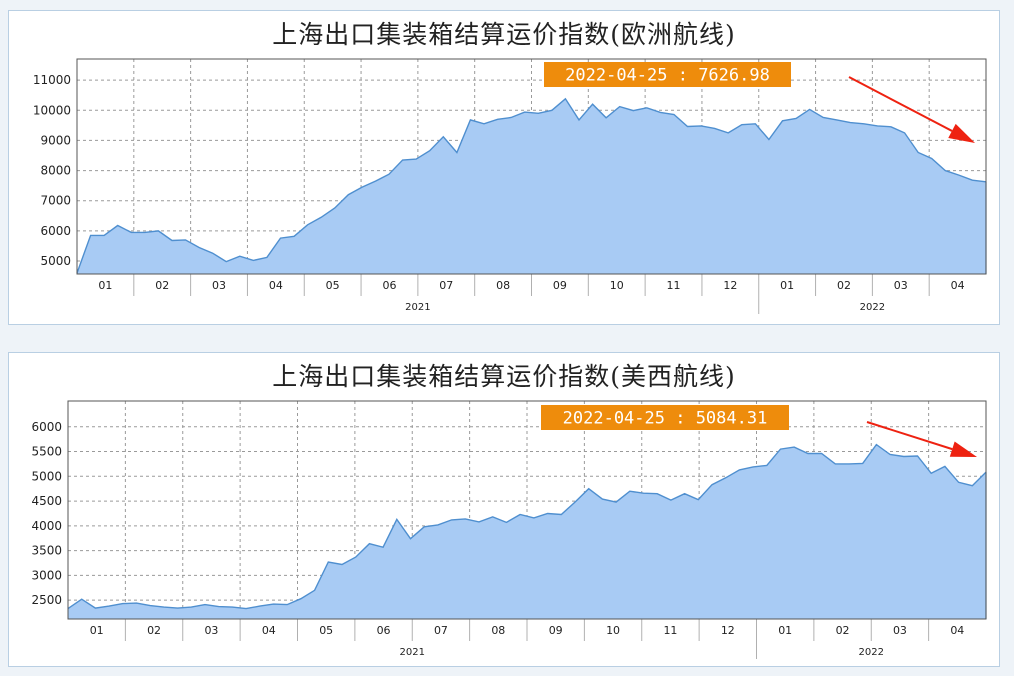 This screenshot has height=676, width=1014. I want to click on value-callout-text: 2022-04-25 : 5084.31, so click(665, 419).